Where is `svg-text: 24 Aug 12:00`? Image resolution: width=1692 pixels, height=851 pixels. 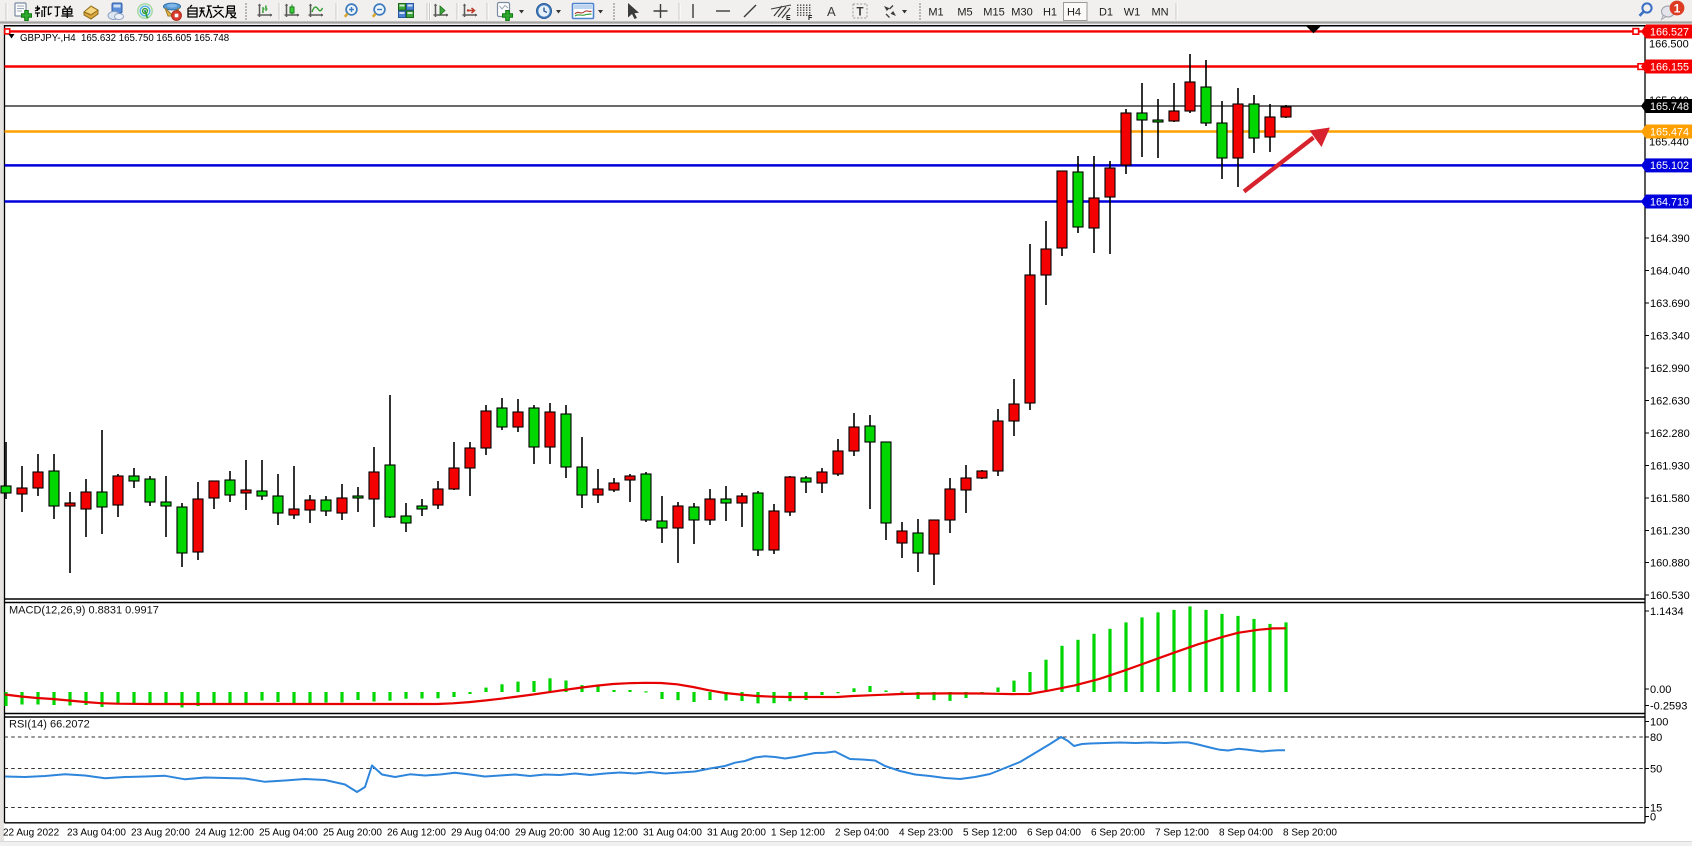 svg-text: 24 Aug 12:00 is located at coordinates (224, 833).